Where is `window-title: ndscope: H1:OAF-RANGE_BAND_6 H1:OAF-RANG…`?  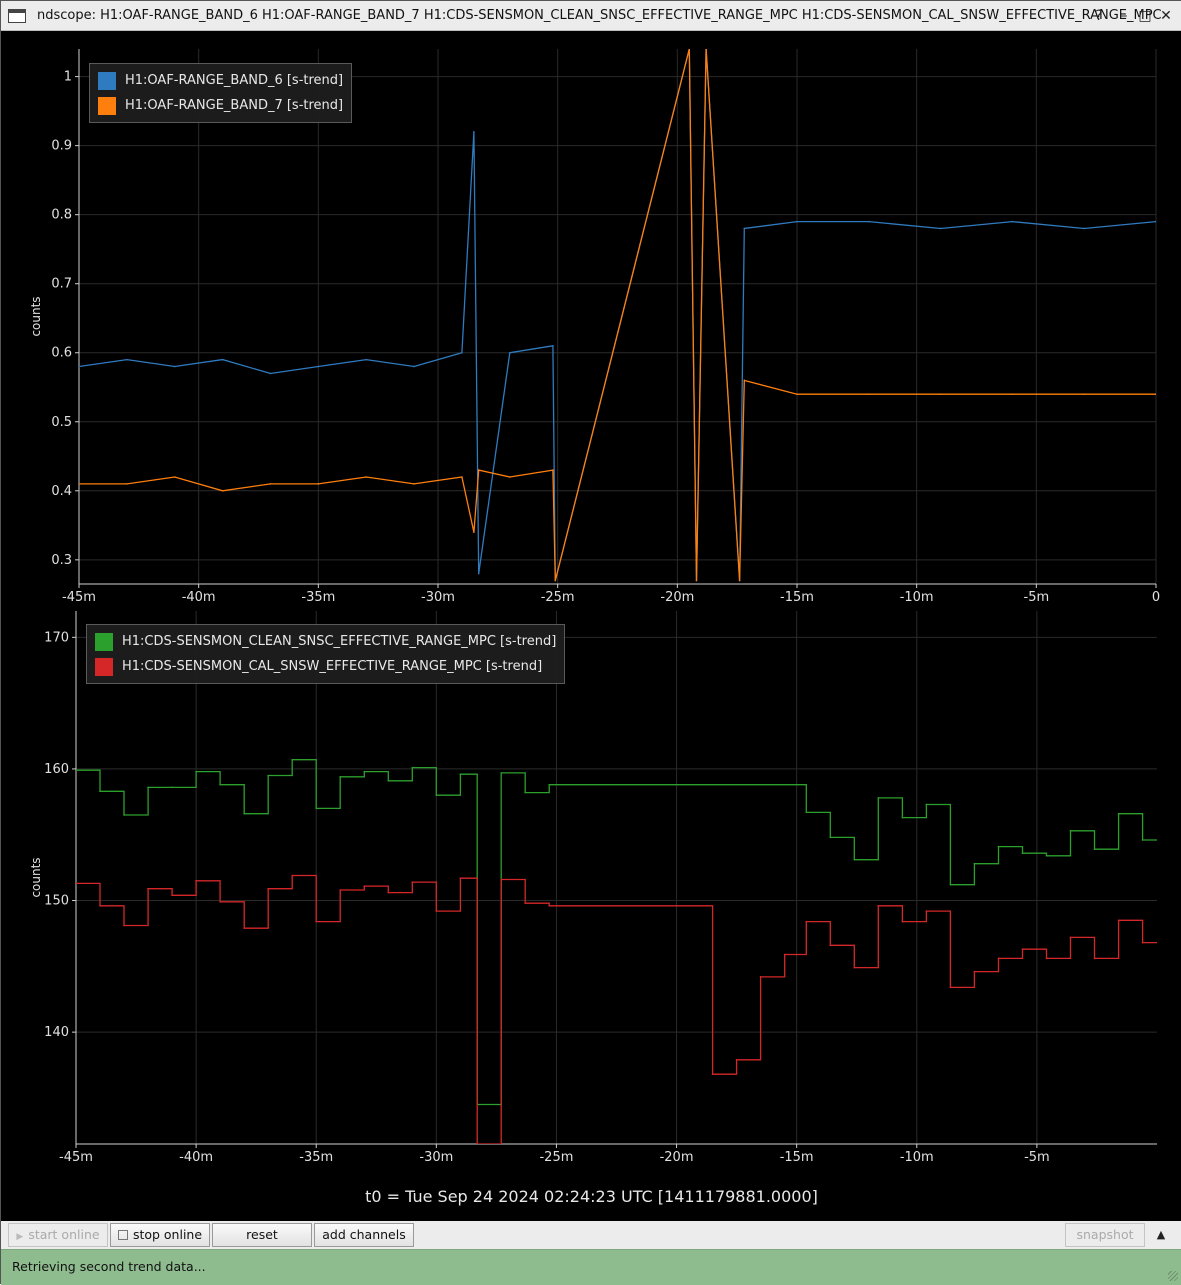 window-title: ndscope: H1:OAF-RANGE_BAND_6 H1:OAF-RANG… is located at coordinates (599, 15).